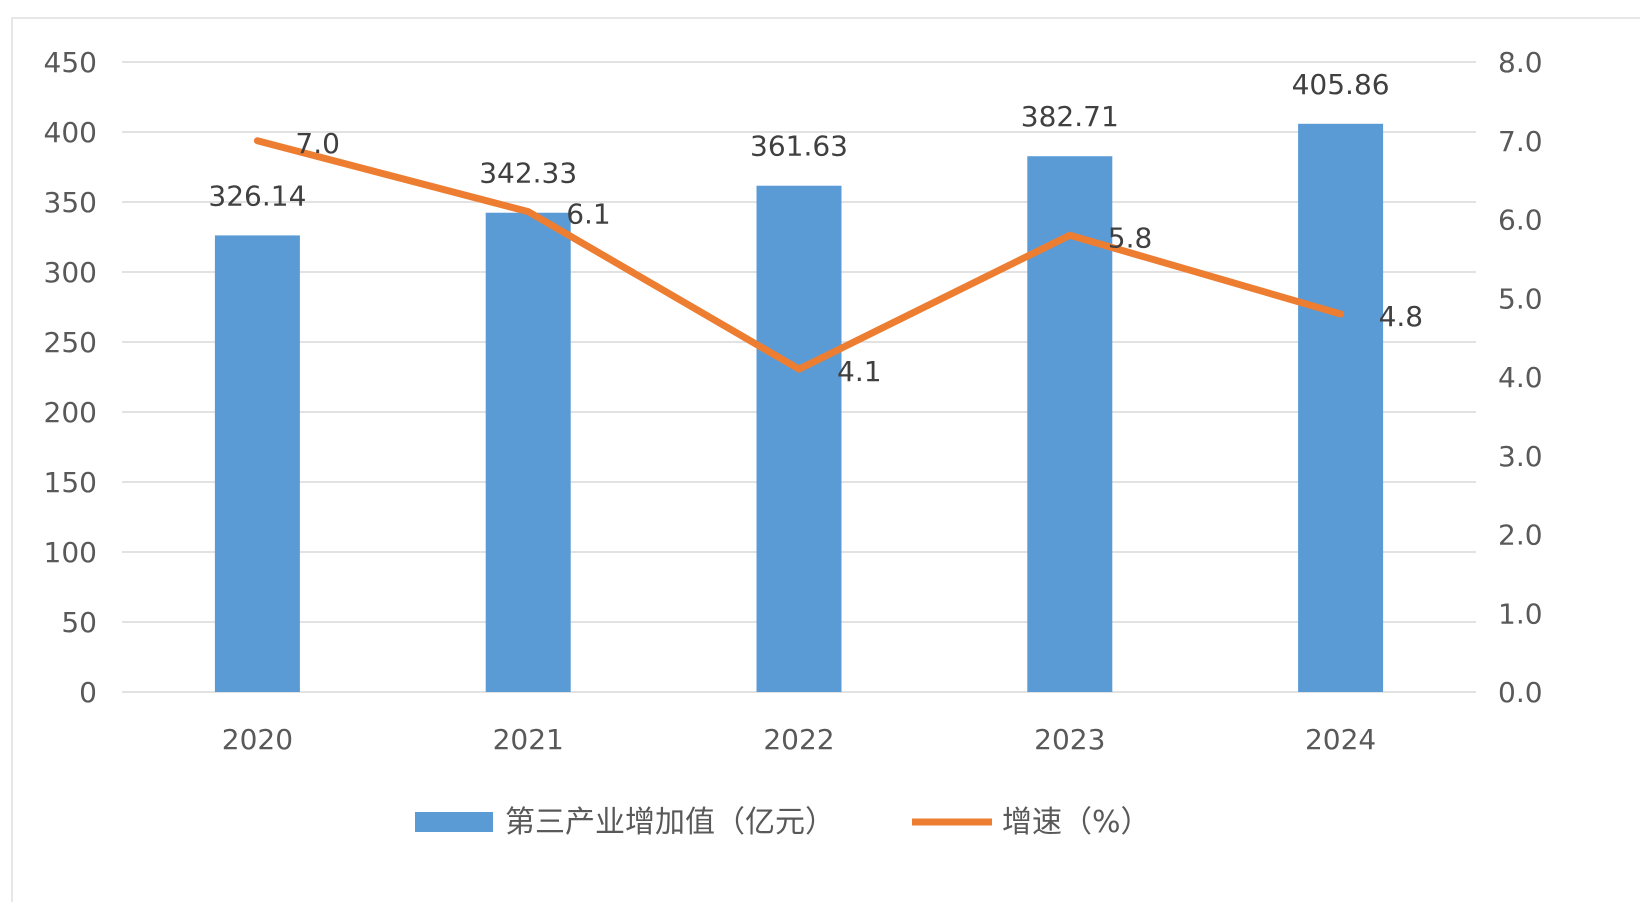  Describe the element at coordinates (1520, 62) in the screenshot. I see `right-tick-label: 8.0` at that location.